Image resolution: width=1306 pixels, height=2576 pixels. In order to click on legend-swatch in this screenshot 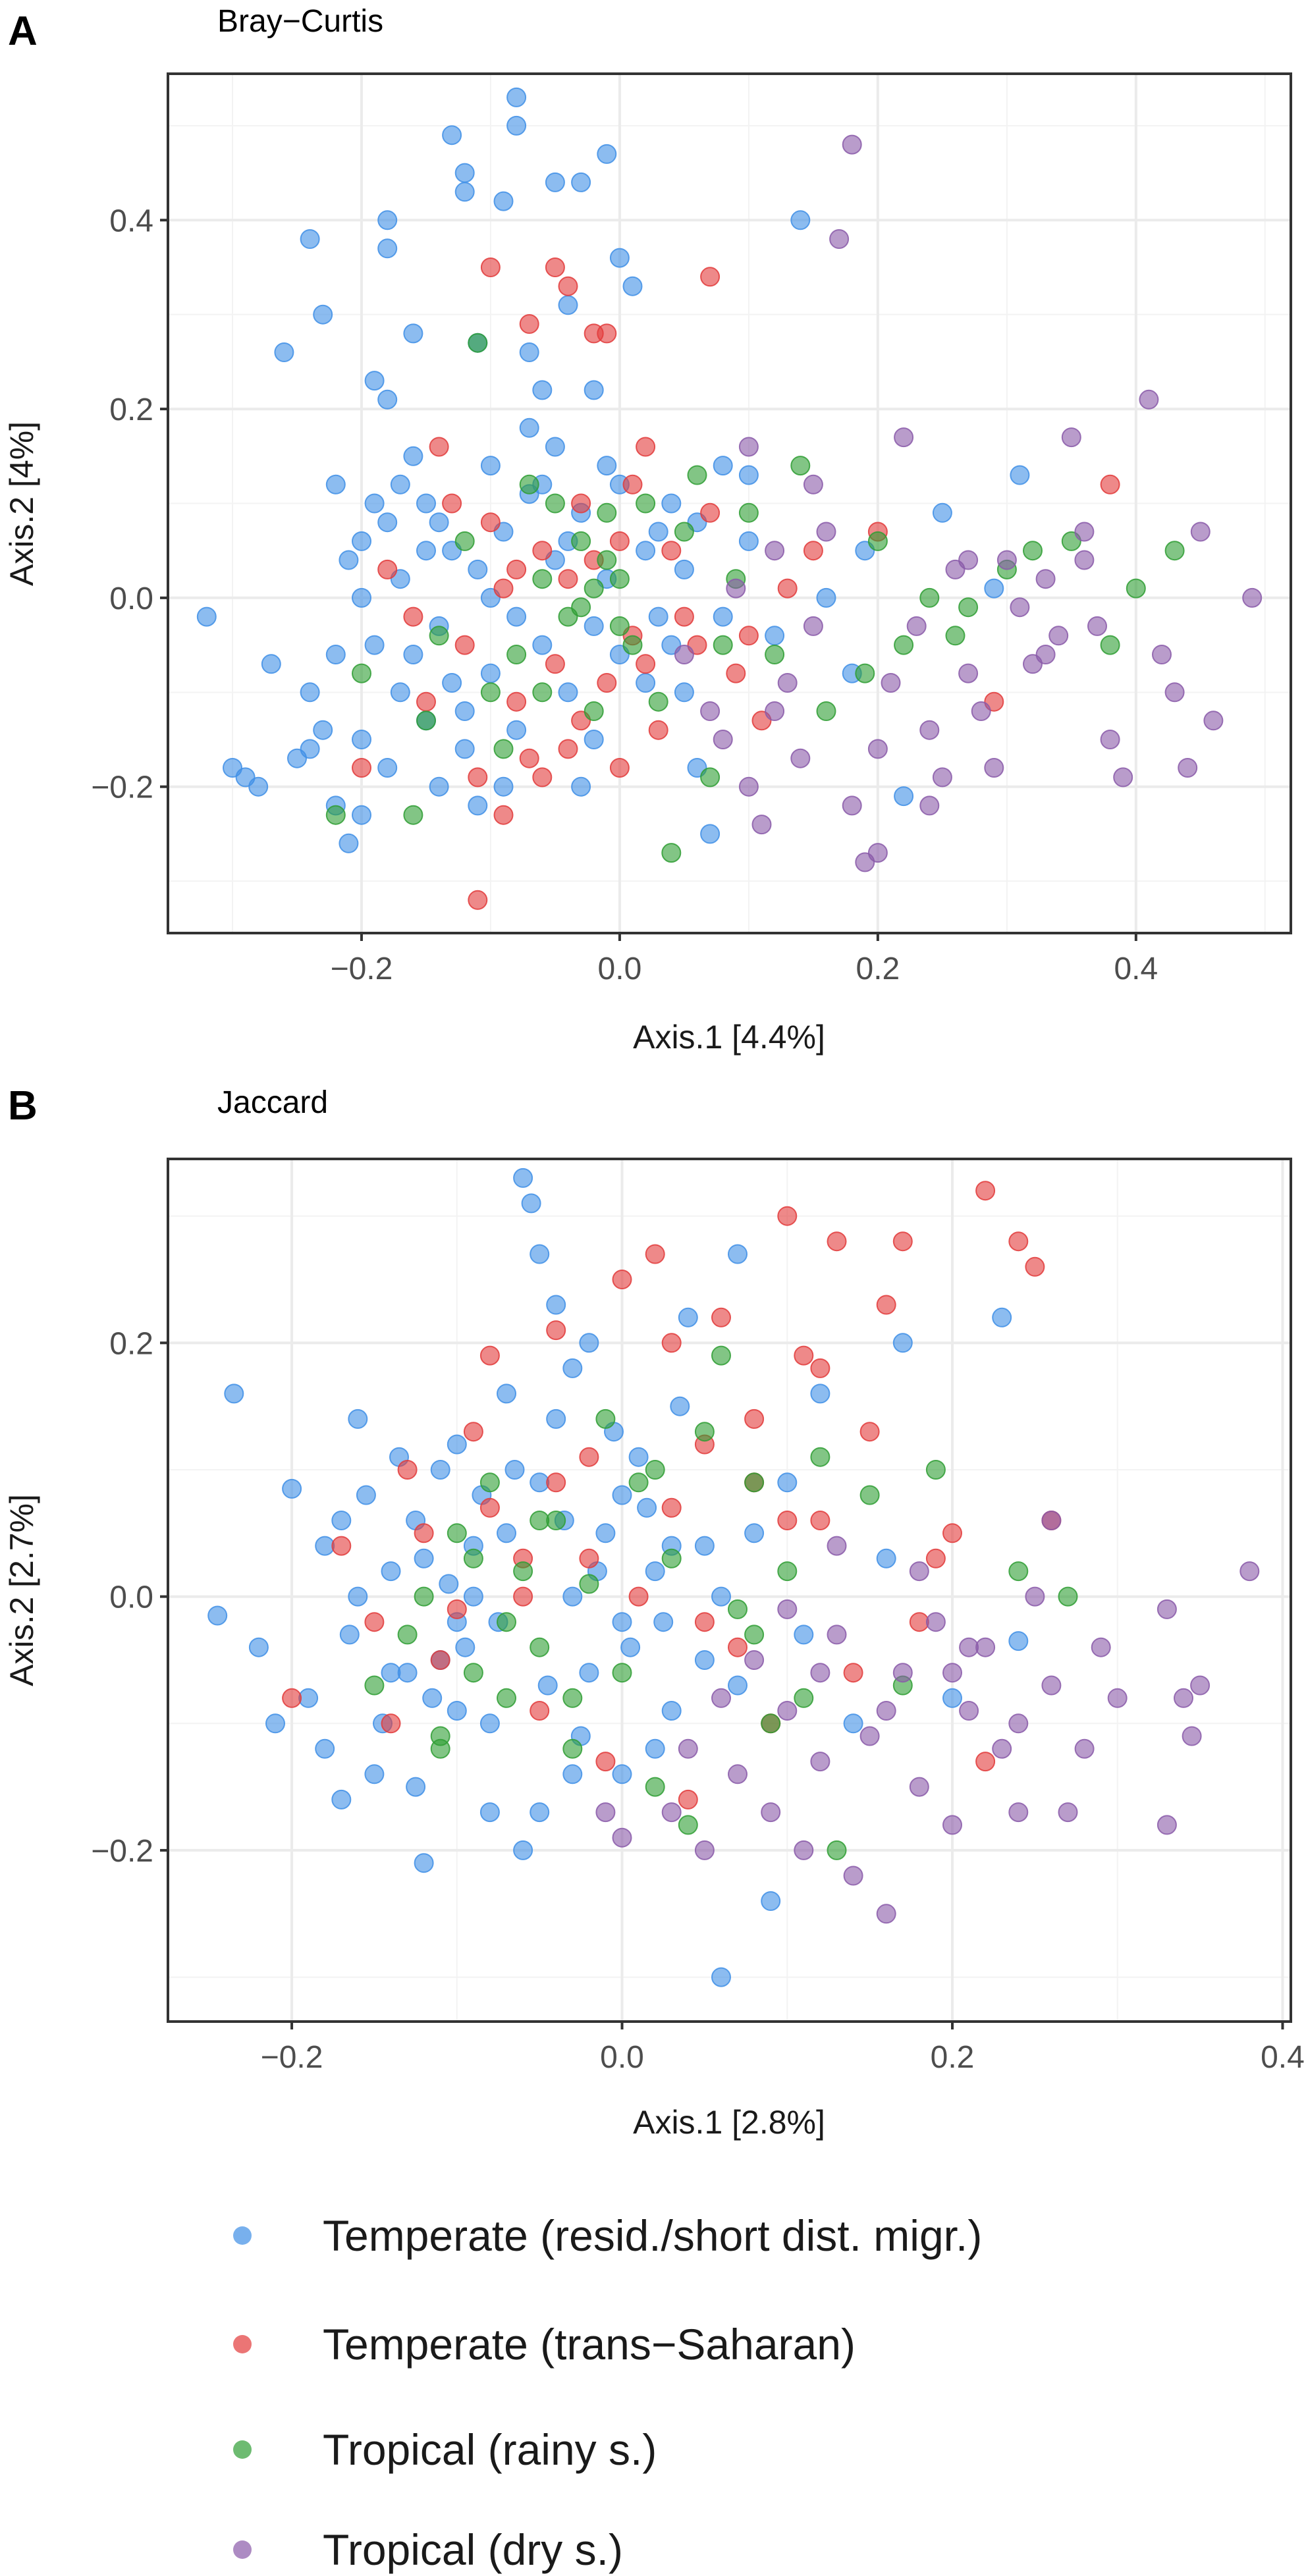, I will do `click(243, 2449)`.